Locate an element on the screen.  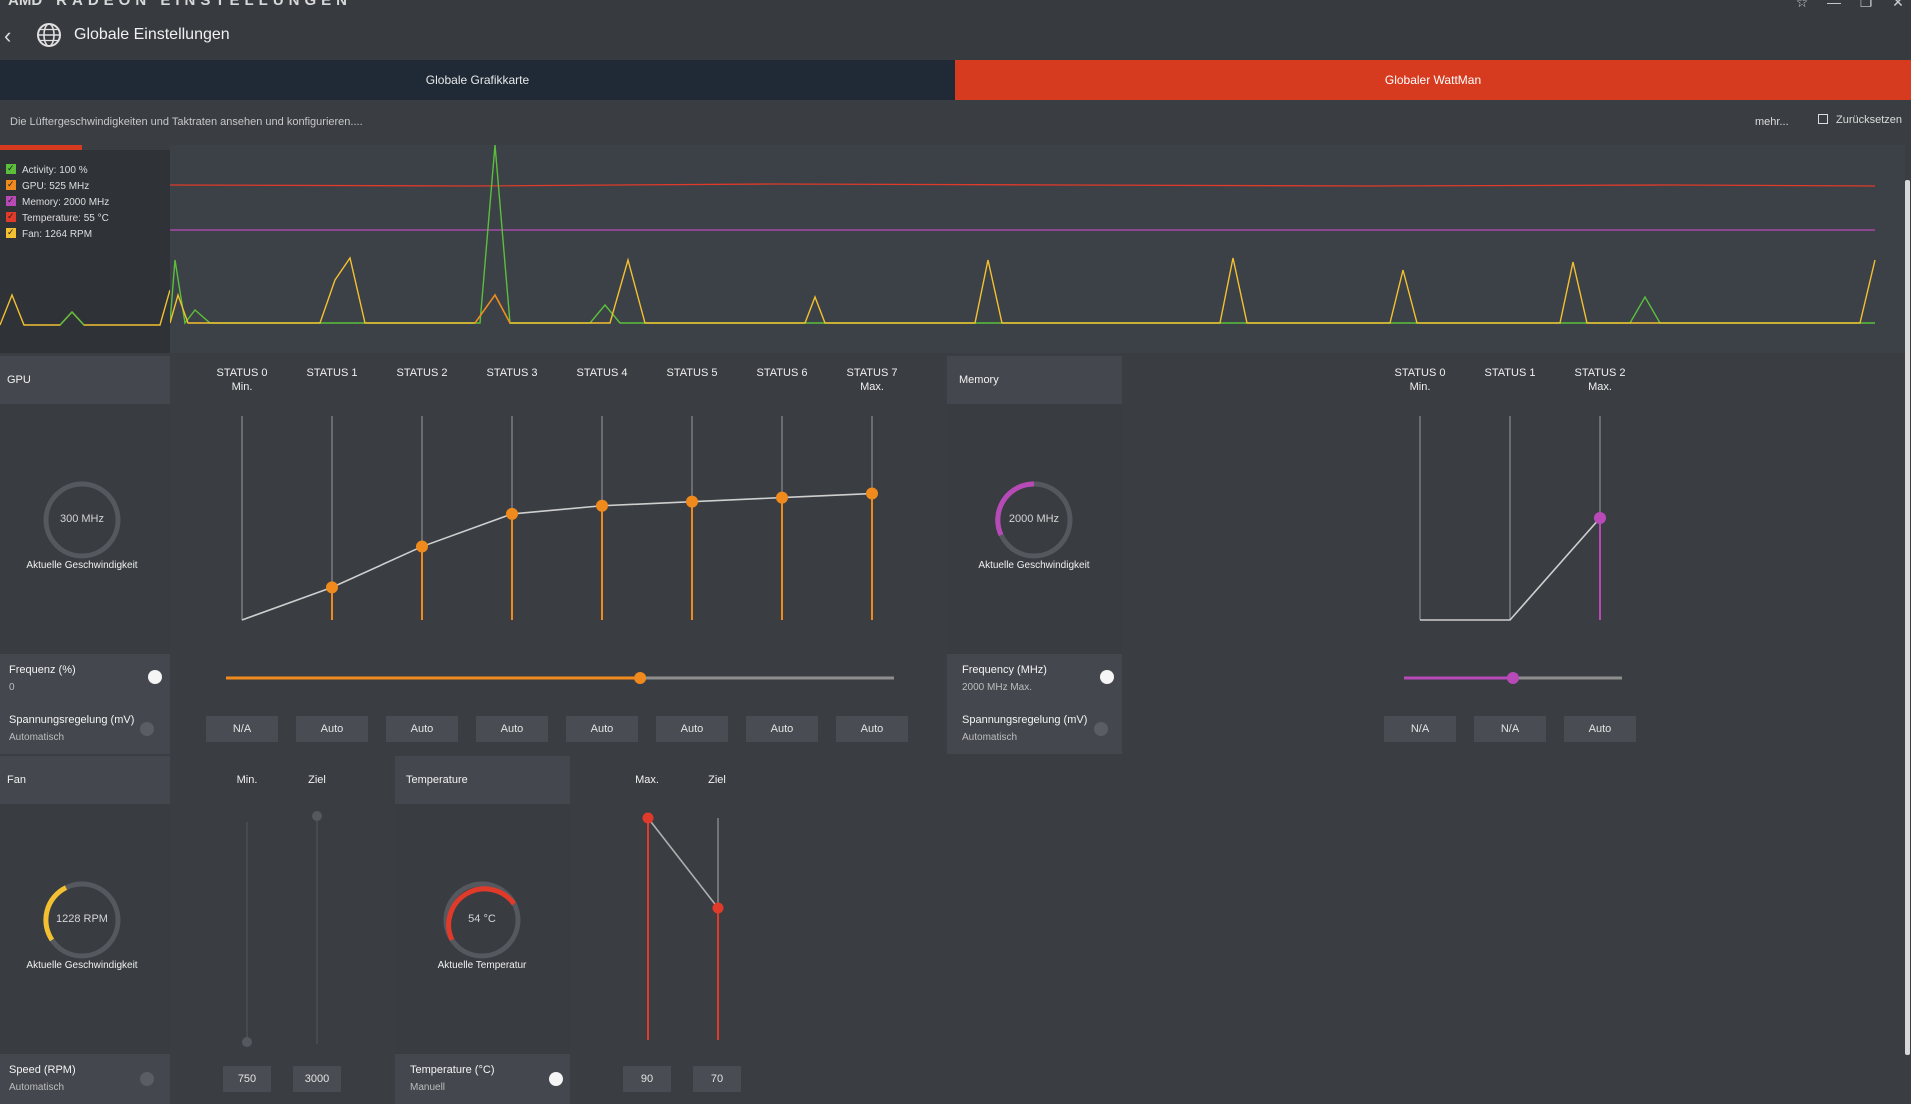
close-icon: ✕ is located at coordinates (1898, 5).